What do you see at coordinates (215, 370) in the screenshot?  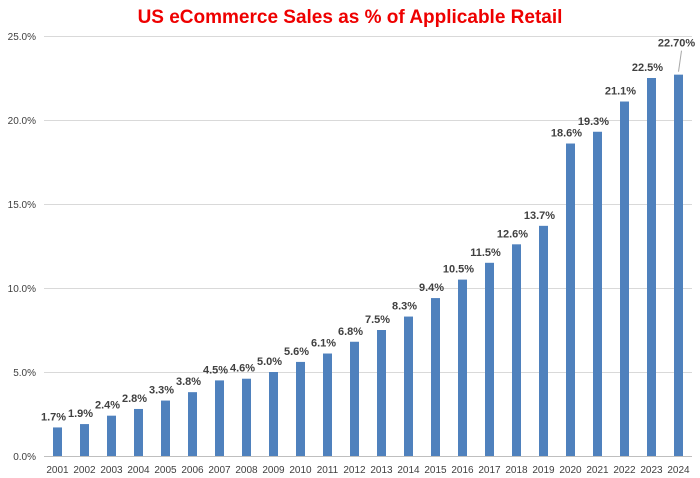 I see `data-label: 4.5%` at bounding box center [215, 370].